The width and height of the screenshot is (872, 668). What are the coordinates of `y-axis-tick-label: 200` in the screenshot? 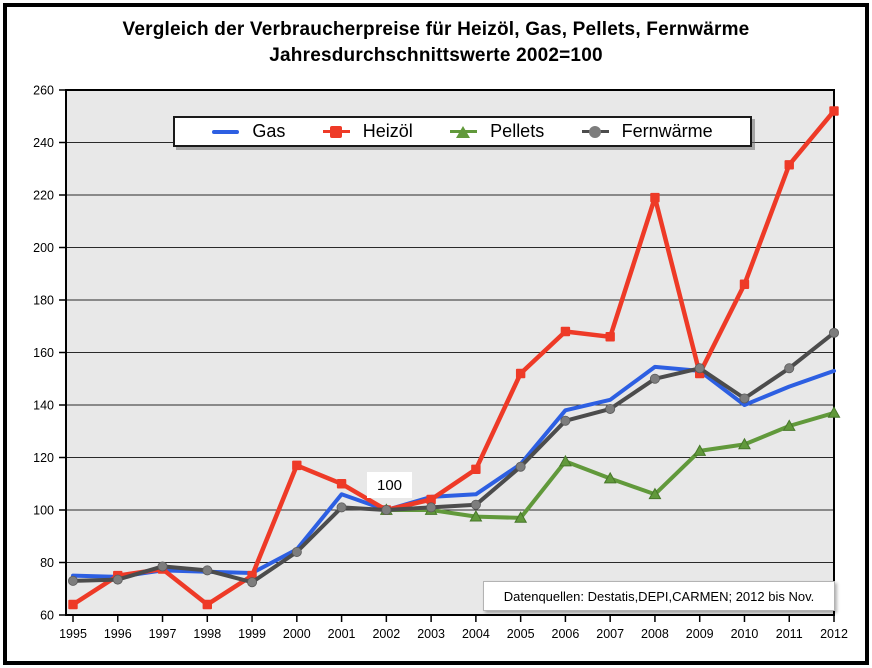 It's located at (43, 248).